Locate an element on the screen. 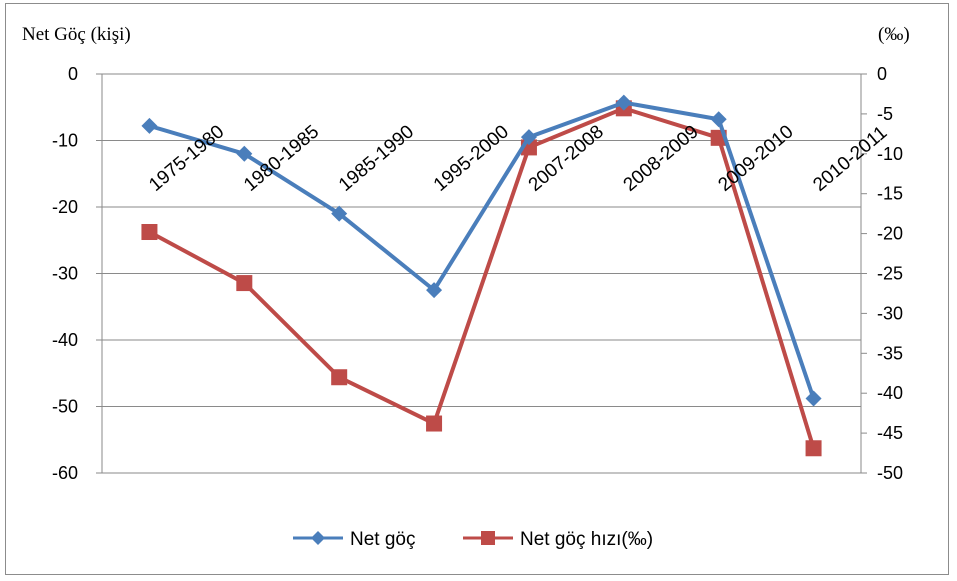 This screenshot has width=957, height=581. left-tick-label: -60 is located at coordinates (65, 473).